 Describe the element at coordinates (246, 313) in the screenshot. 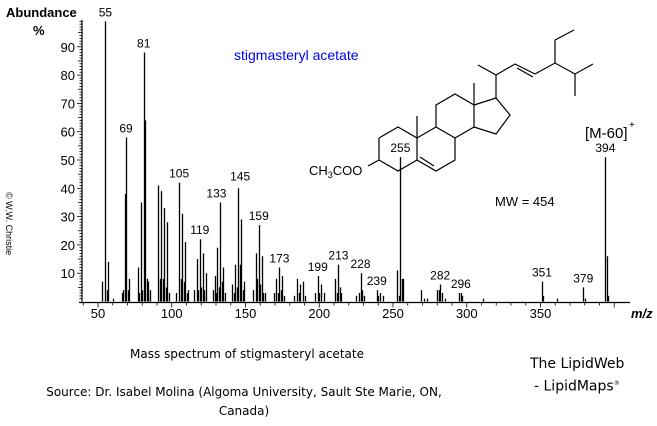

I see `x-tick-label: 150` at that location.